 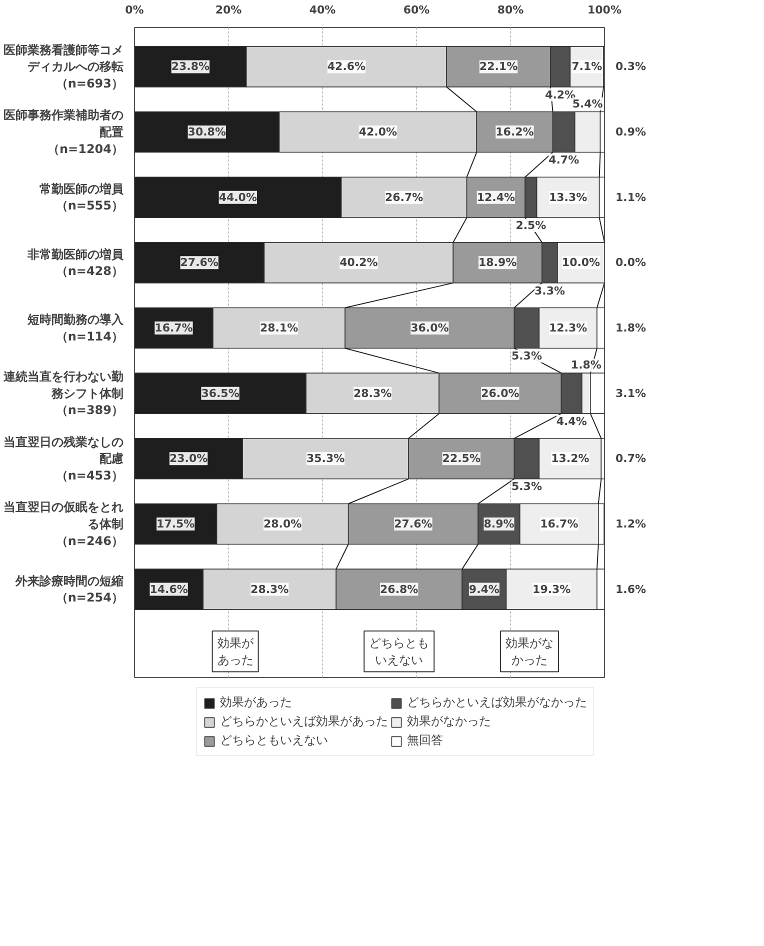 What do you see at coordinates (564, 160) in the screenshot?
I see `data-label: 4.7%` at bounding box center [564, 160].